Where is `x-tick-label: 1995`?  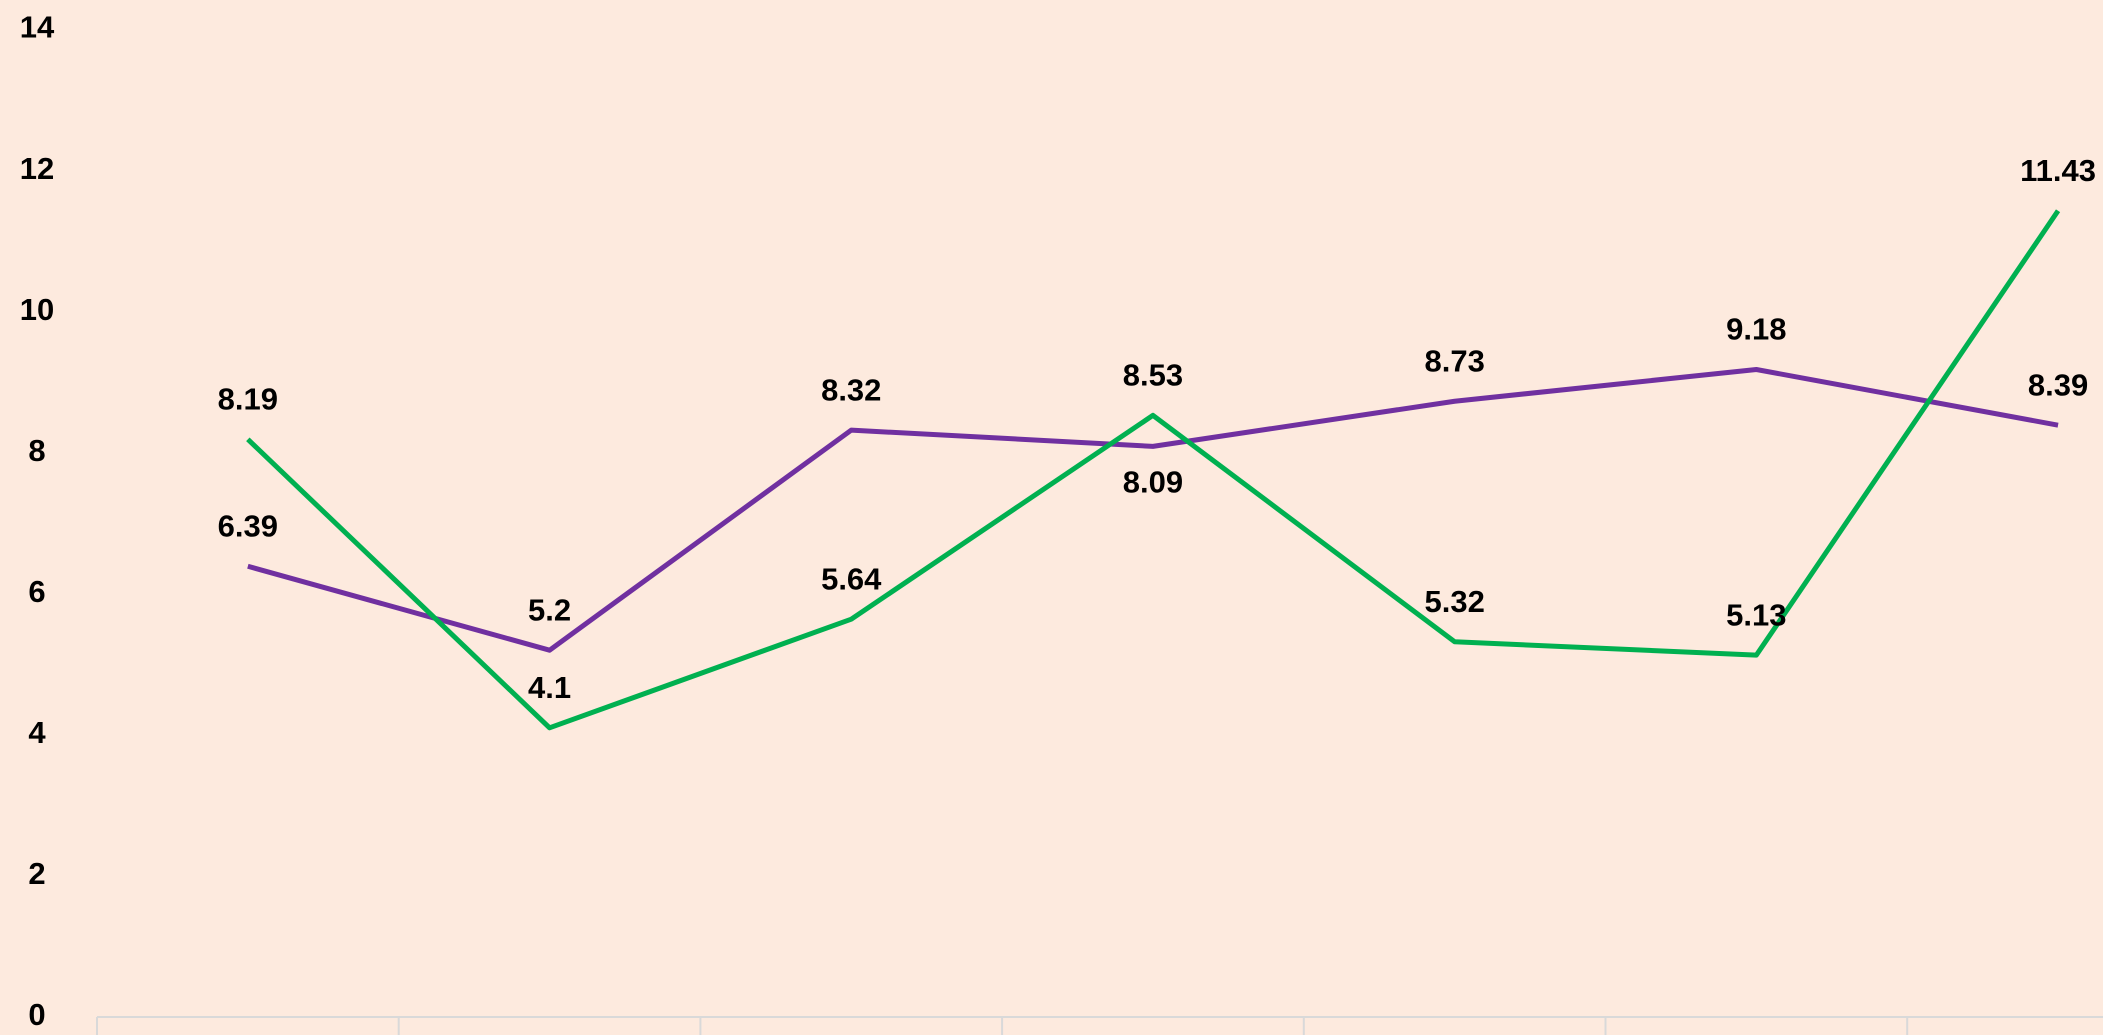 x-tick-label: 1995 is located at coordinates (1454, 1034).